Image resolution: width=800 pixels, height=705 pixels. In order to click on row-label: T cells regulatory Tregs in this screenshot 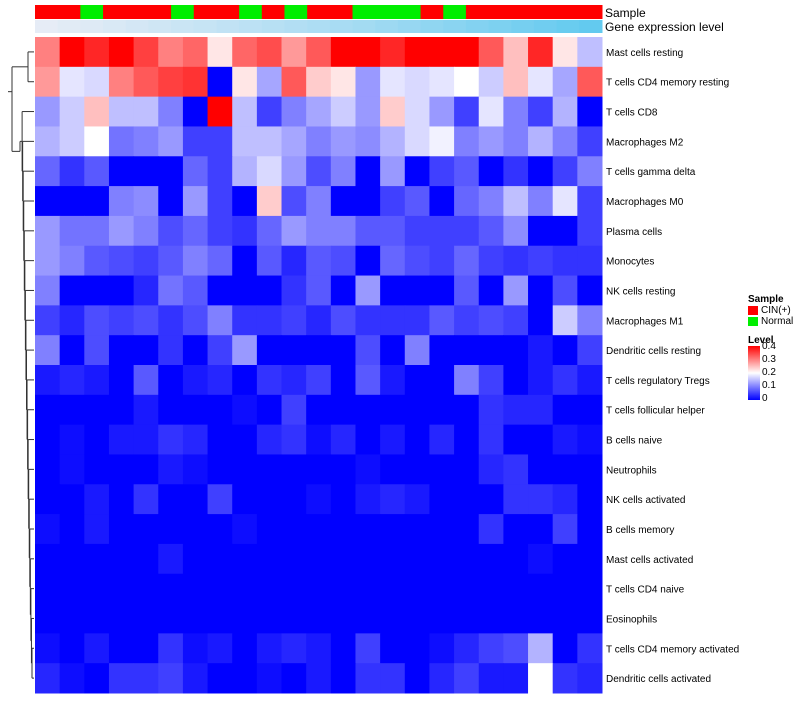, I will do `click(658, 381)`.